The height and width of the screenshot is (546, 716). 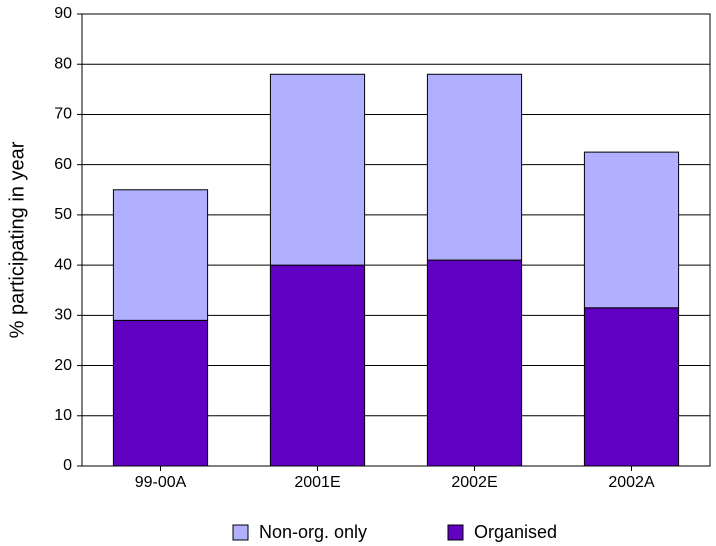 What do you see at coordinates (67, 465) in the screenshot?
I see `y-tick-label: 0` at bounding box center [67, 465].